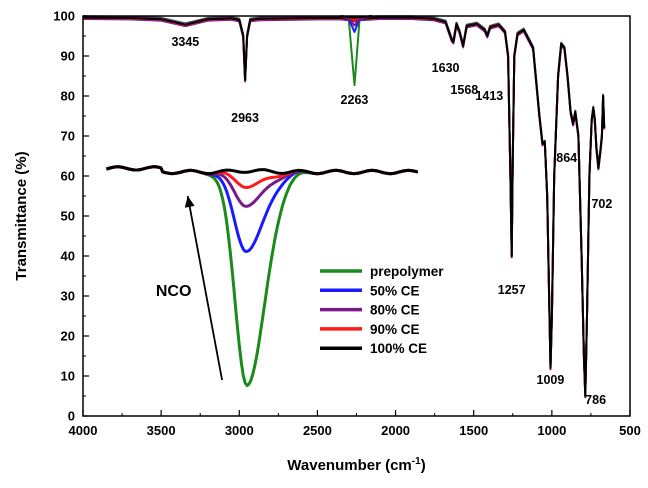  Describe the element at coordinates (245, 118) in the screenshot. I see `peak-label: 2963` at that location.